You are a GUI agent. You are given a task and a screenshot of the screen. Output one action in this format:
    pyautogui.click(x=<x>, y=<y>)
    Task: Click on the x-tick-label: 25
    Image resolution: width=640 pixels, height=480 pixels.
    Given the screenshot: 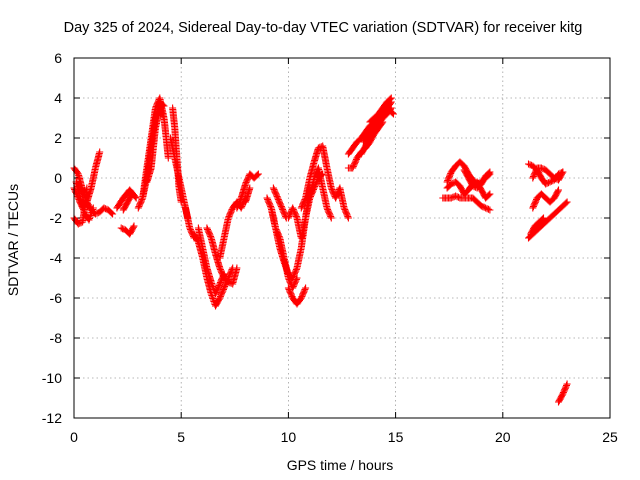 What is the action you would take?
    pyautogui.click(x=610, y=437)
    